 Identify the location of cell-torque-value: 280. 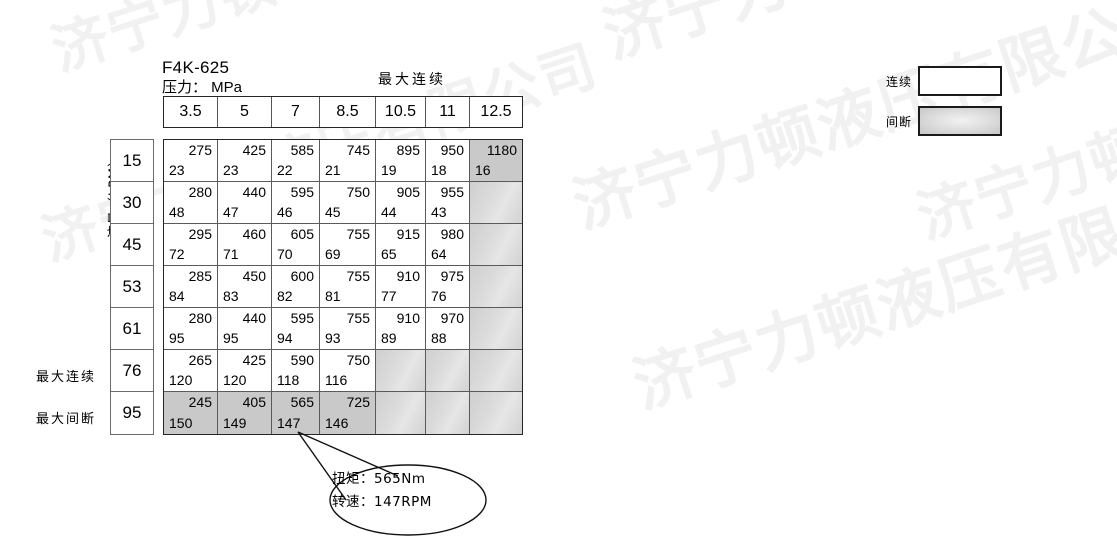
(200, 192).